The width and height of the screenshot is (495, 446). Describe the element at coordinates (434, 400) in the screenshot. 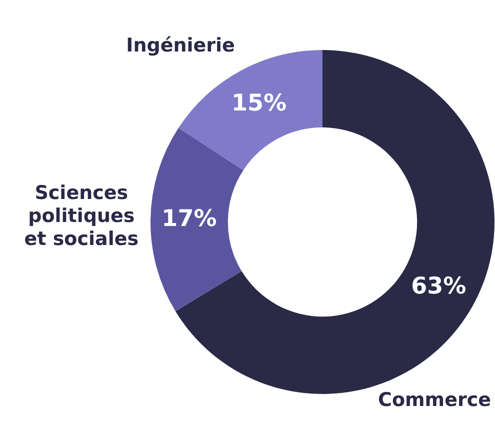

I see `slice-label: Commerce` at that location.